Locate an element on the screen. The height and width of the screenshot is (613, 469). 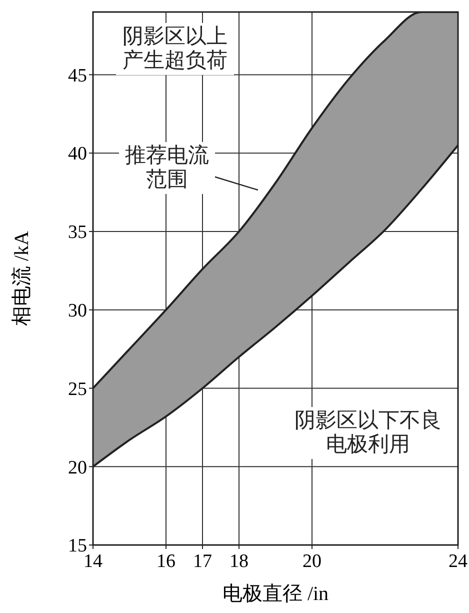
annotation: 阴影区以下不良电极利用 is located at coordinates (368, 432).